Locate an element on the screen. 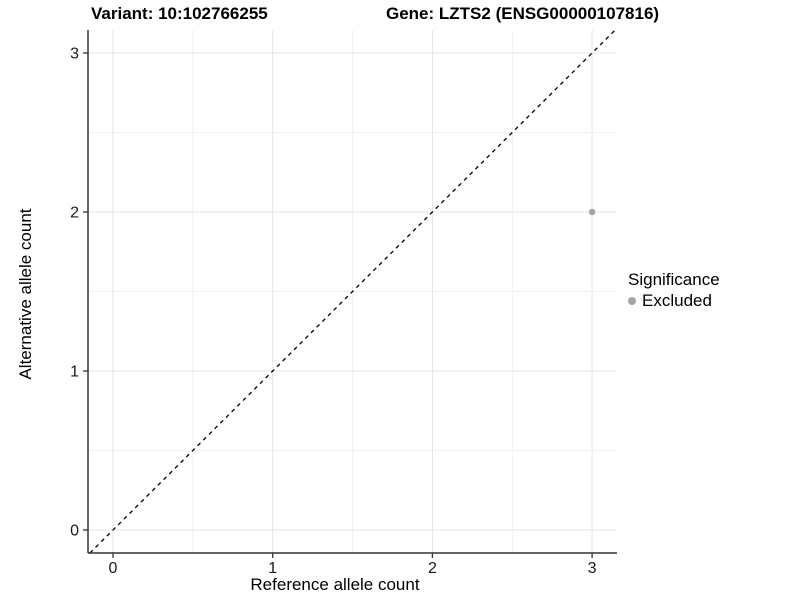 This screenshot has height=600, width=800. data-point is located at coordinates (592, 212).